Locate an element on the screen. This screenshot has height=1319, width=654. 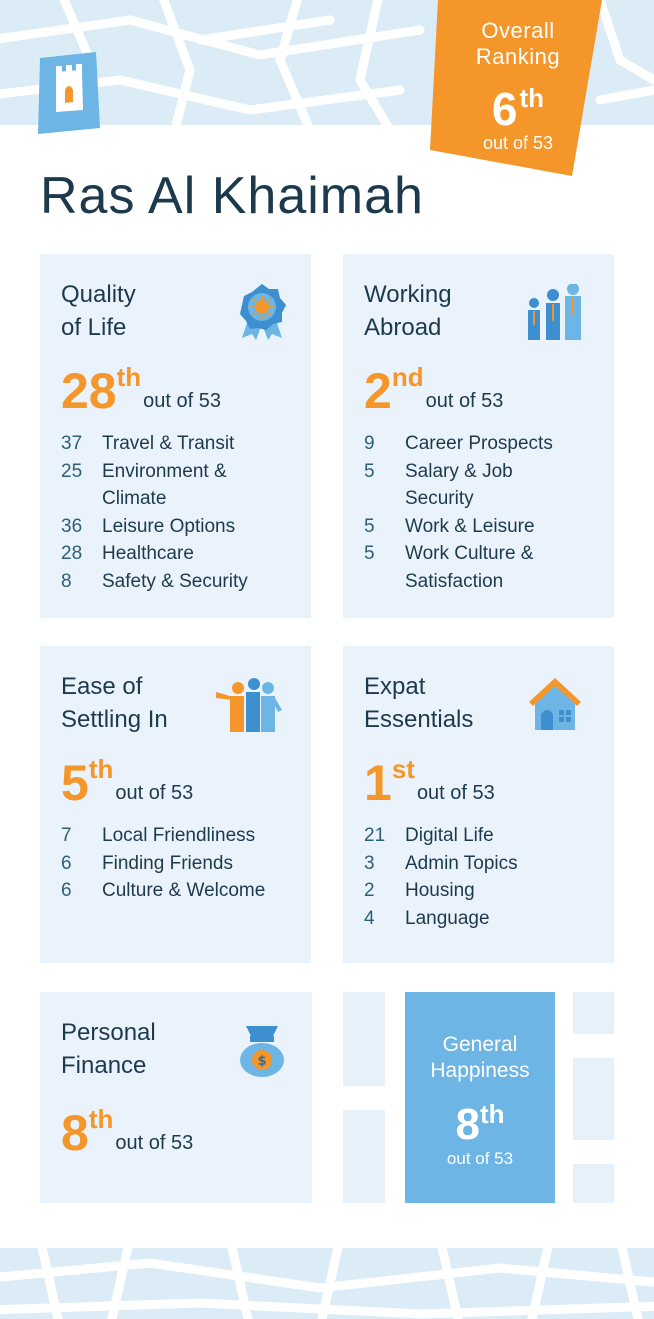
list-item: 3 Admin Topics is located at coordinates (441, 863).